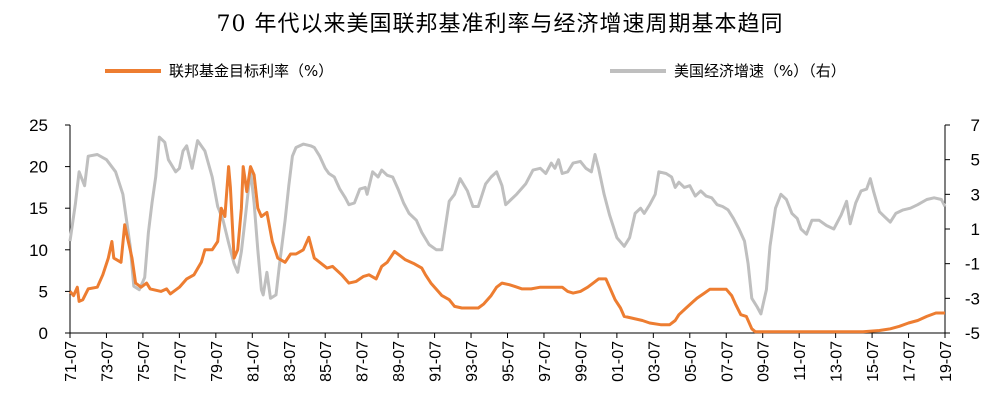  What do you see at coordinates (326, 361) in the screenshot?
I see `x-axis-tick-label: 85-07` at bounding box center [326, 361].